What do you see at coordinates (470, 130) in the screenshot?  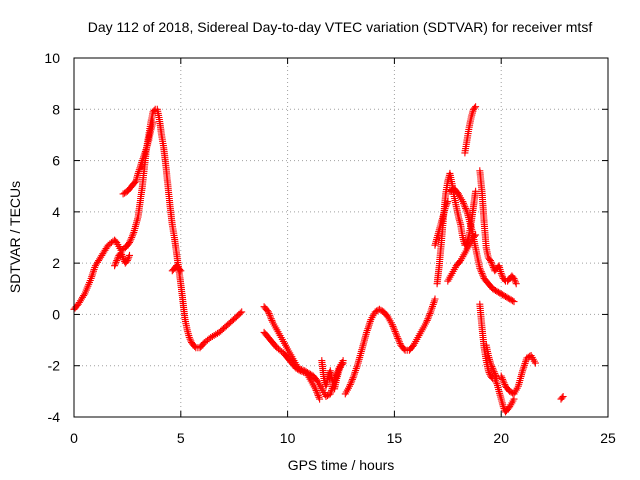 I see `series-sdtvar-m` at bounding box center [470, 130].